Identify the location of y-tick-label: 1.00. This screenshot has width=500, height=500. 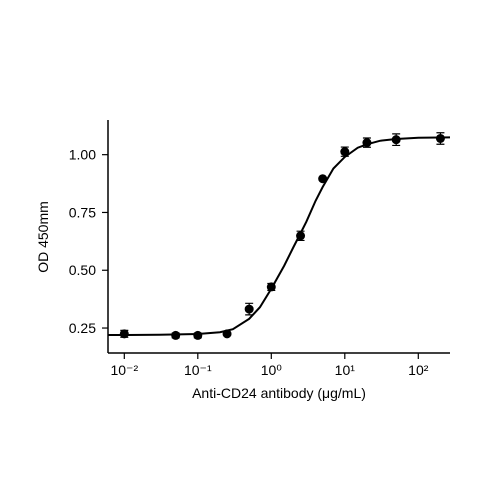
(82, 155).